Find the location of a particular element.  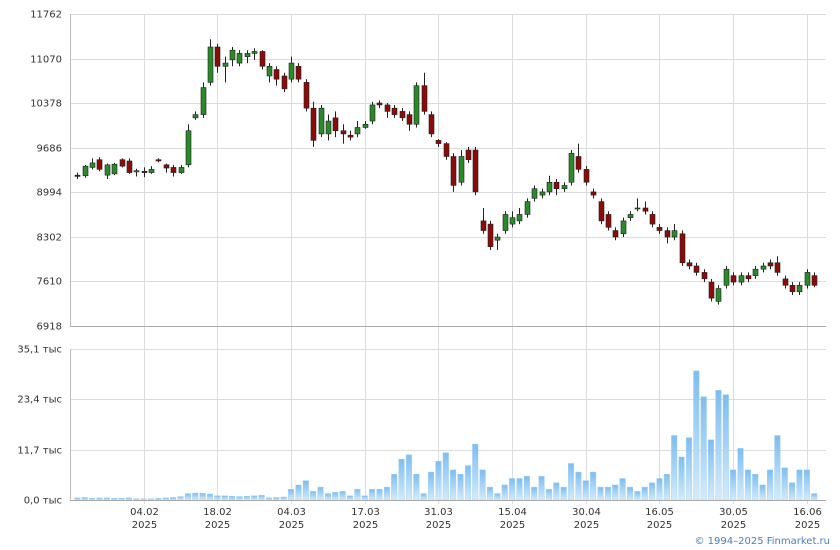

y-tick-label: 7610 is located at coordinates (49, 282).